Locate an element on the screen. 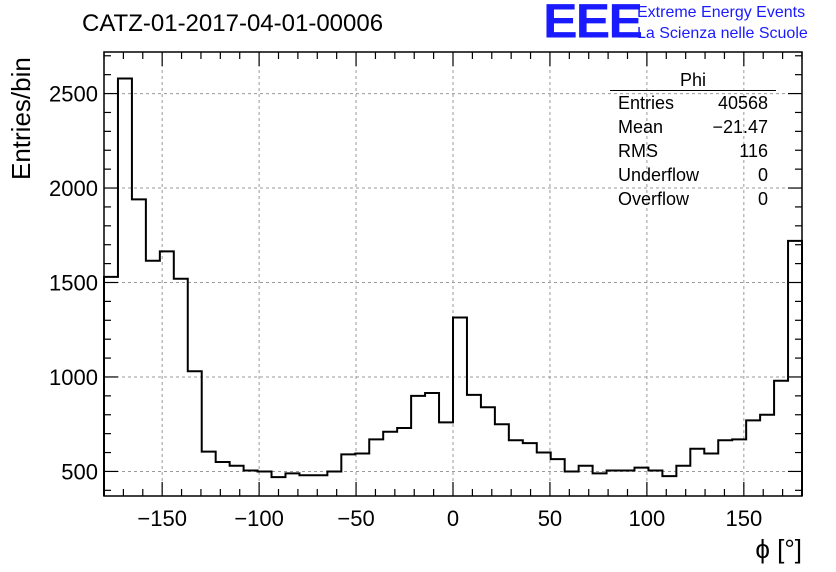 The image size is (836, 572). logo-line-2: La Scienza nelle Scuole is located at coordinates (722, 33).